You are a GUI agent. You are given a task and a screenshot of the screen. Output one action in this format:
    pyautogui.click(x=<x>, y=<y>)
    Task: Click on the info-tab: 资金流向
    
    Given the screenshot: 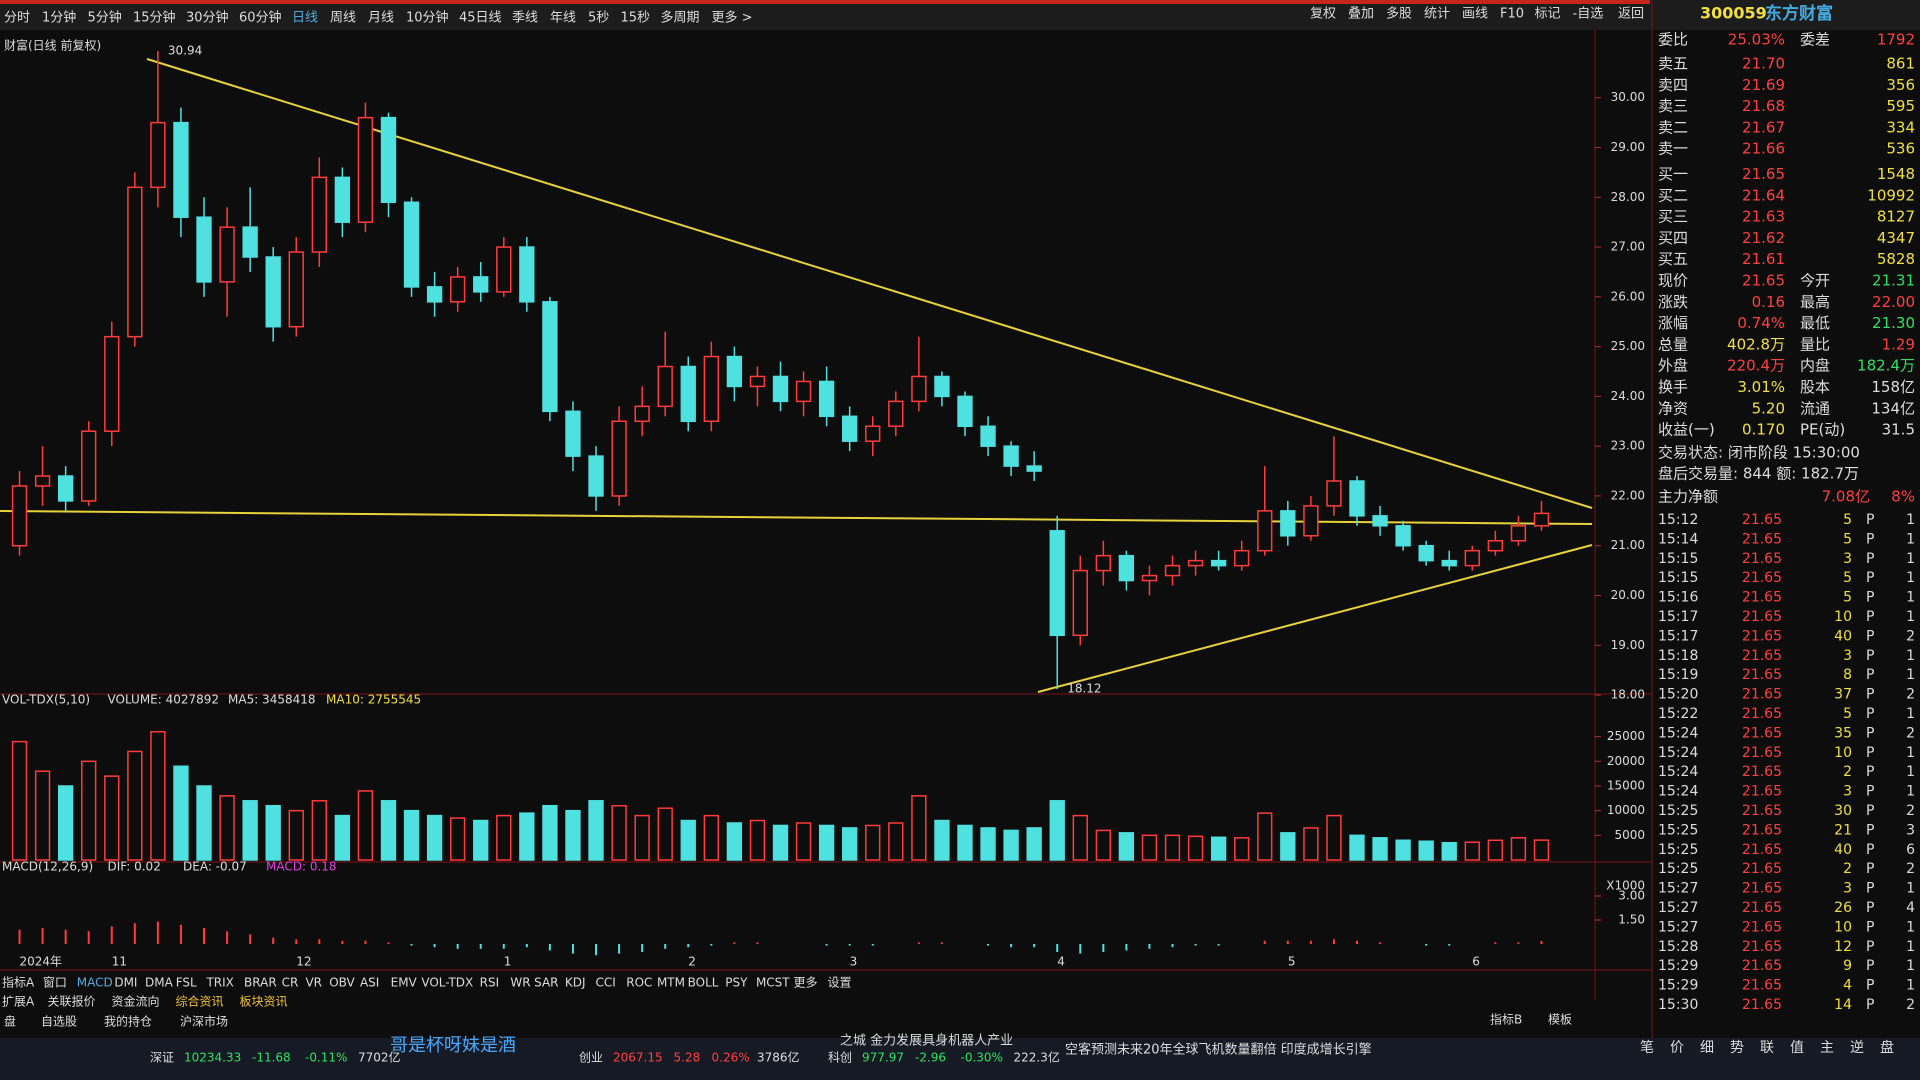 What is the action you would take?
    pyautogui.click(x=136, y=1001)
    